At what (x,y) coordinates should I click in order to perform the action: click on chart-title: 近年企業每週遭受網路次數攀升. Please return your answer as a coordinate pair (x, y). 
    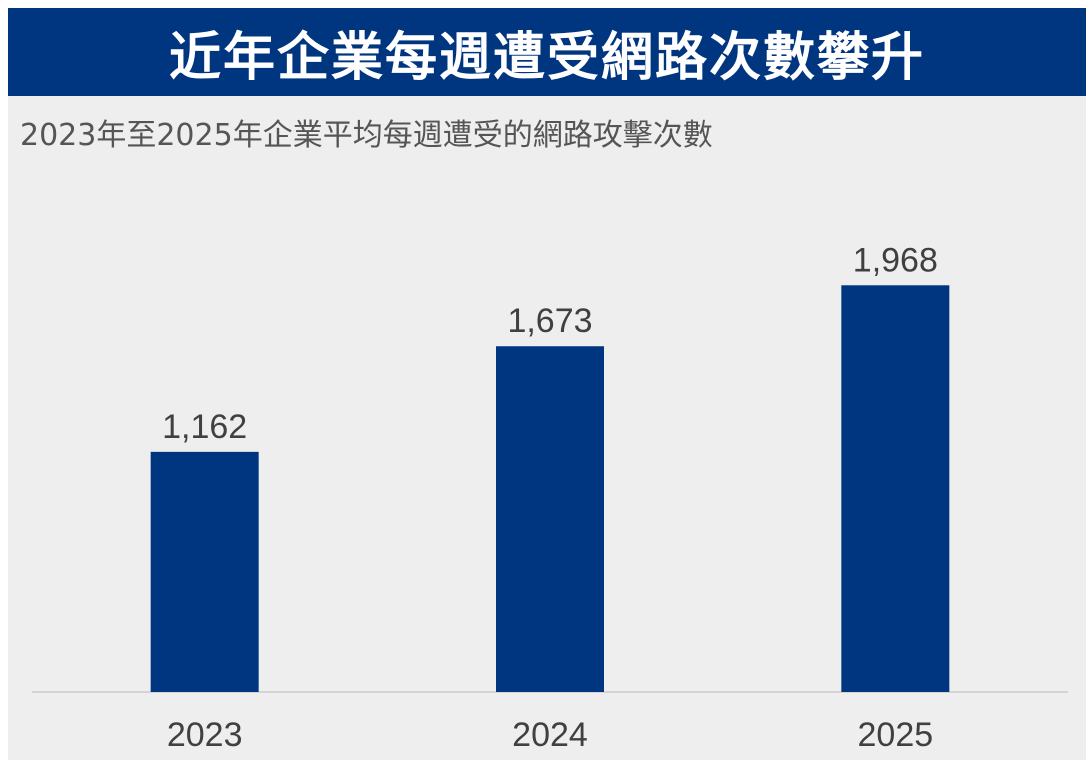
    Looking at the image, I should click on (546, 57).